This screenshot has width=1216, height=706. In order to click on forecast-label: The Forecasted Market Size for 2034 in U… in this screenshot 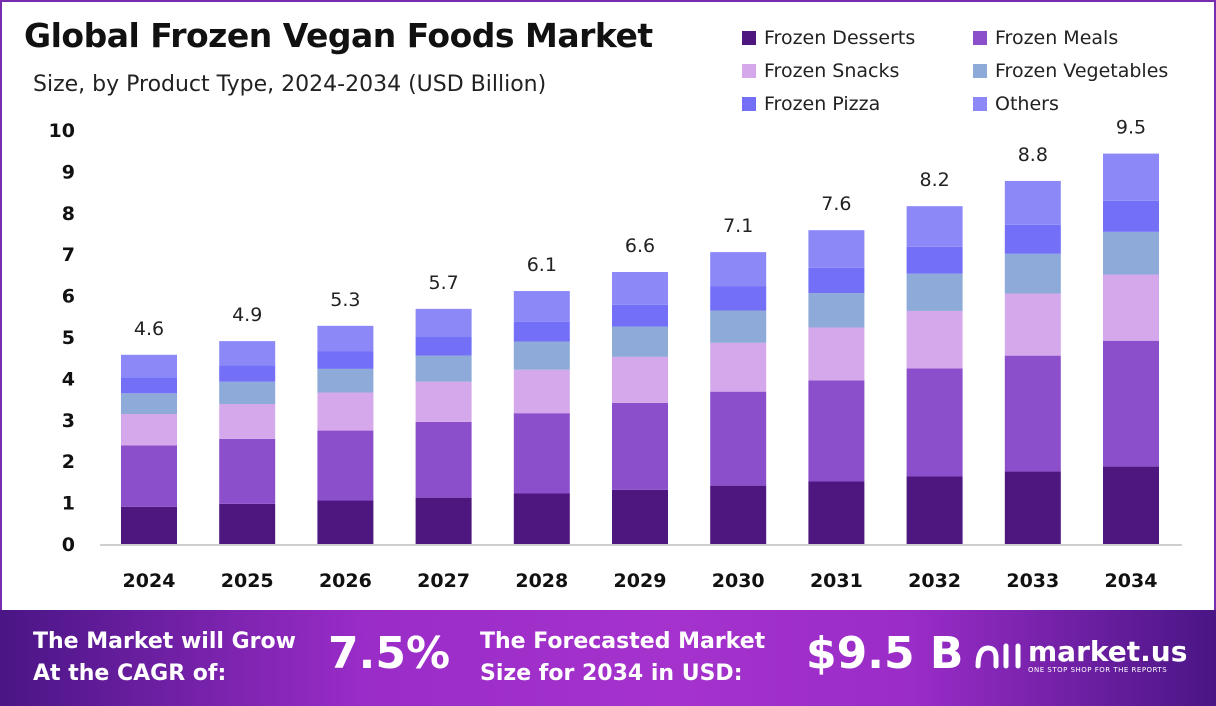, I will do `click(622, 658)`.